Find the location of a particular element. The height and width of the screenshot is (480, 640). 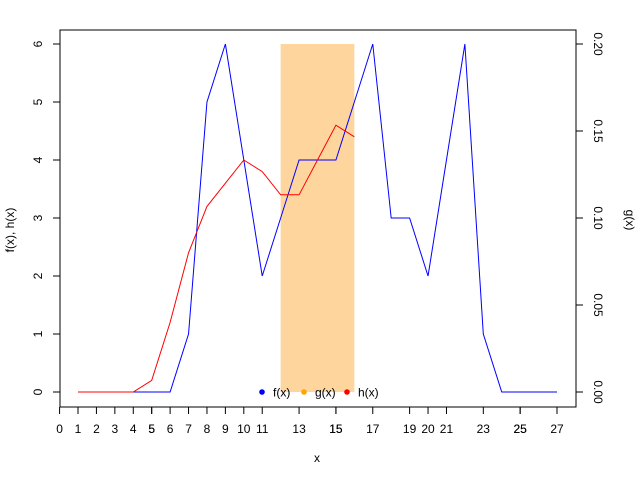

x-tick-label: 13 is located at coordinates (299, 429).